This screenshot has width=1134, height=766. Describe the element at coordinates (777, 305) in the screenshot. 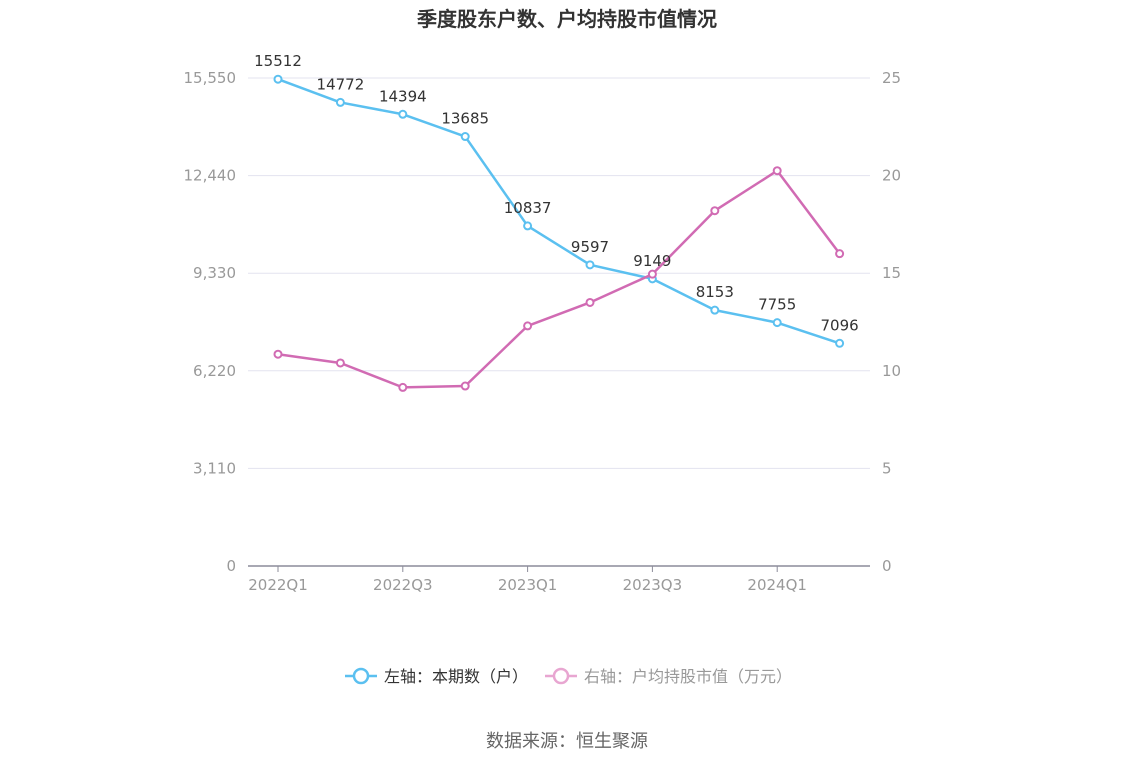

I see `data-label: 7755` at that location.